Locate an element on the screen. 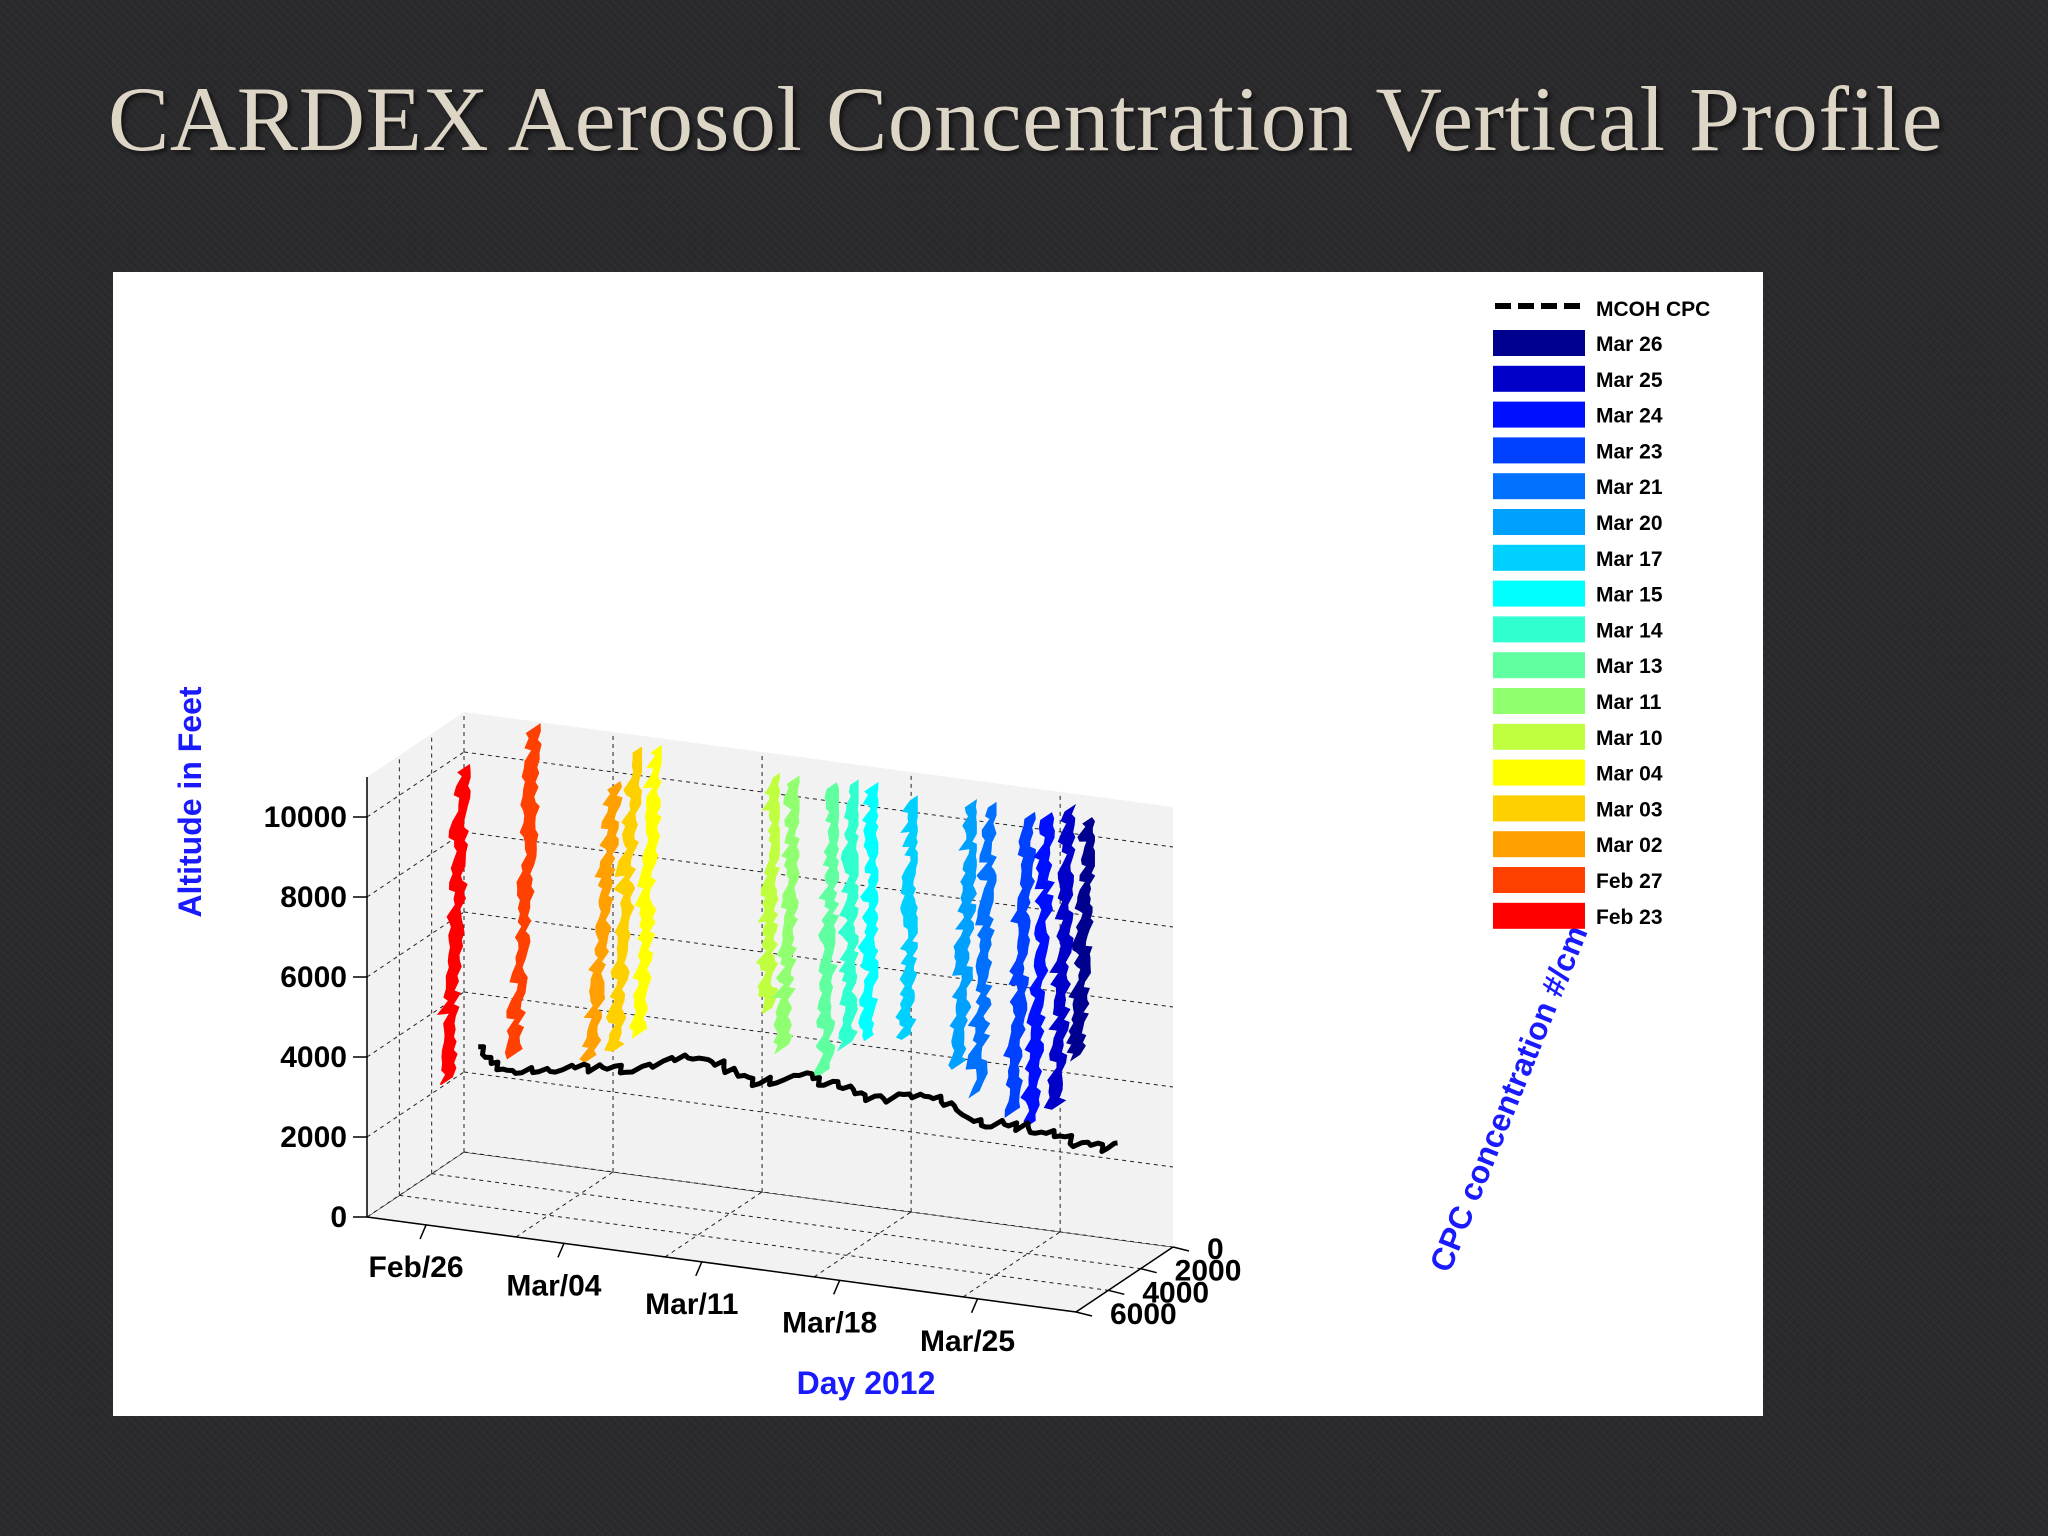  x-tick-label: Mar/11 is located at coordinates (691, 1304).